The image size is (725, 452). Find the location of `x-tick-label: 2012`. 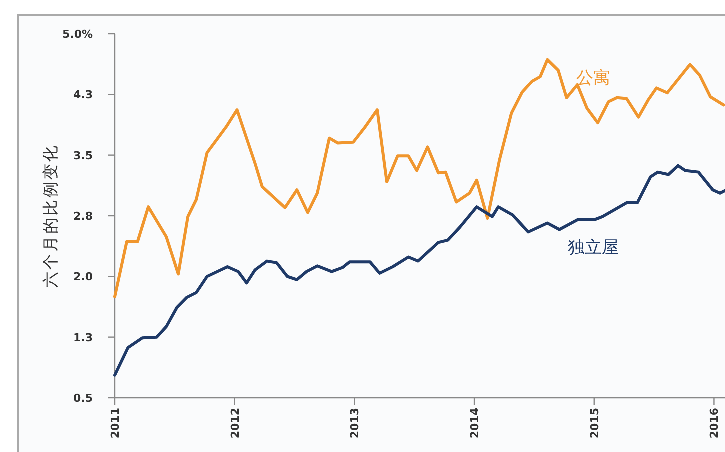

x-tick-label: 2012 is located at coordinates (235, 423).